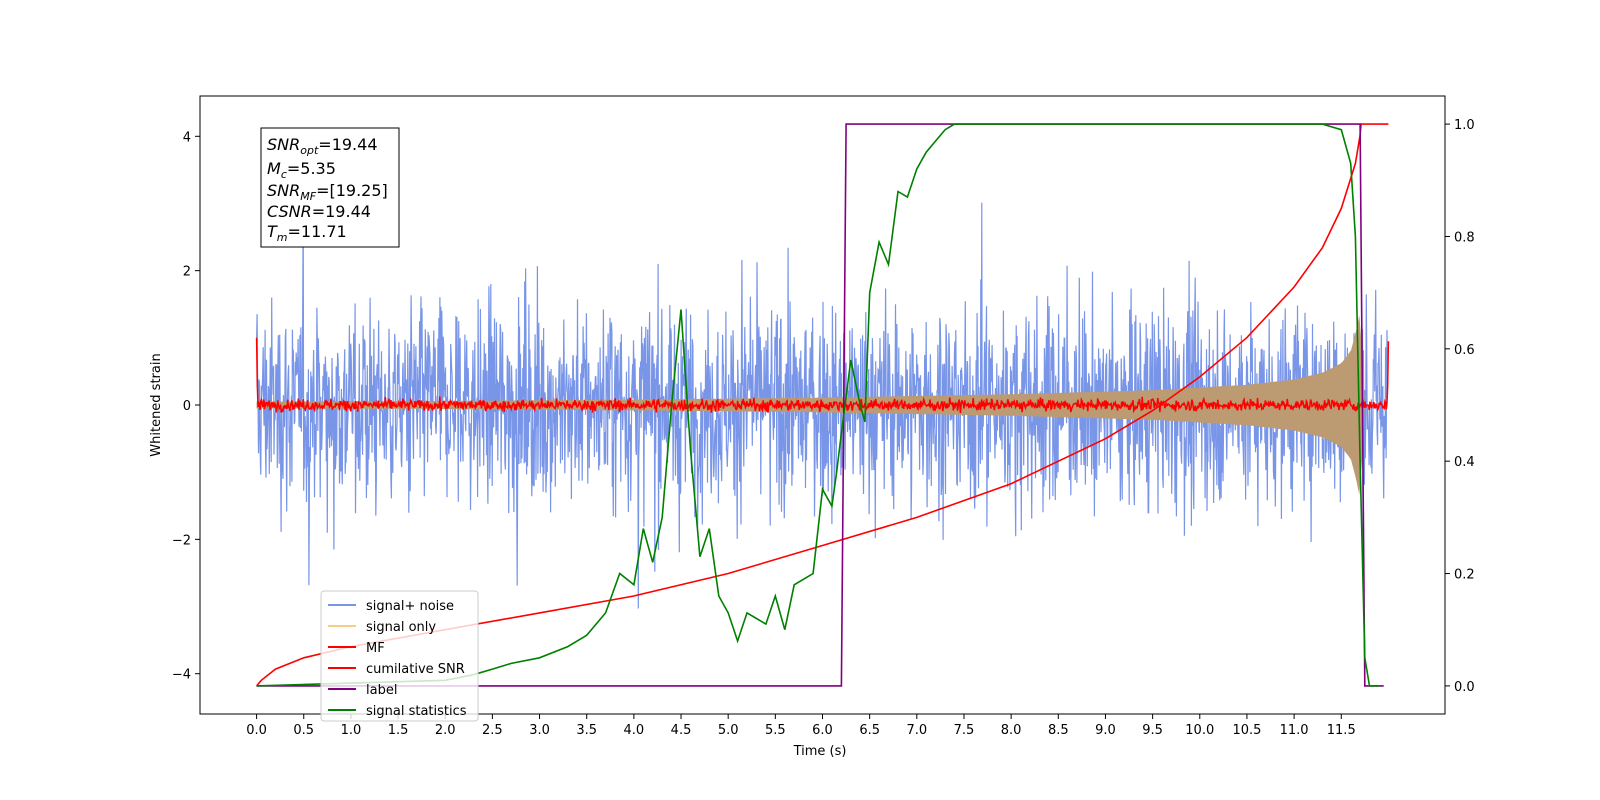 The image size is (1600, 800). I want to click on series-mf, so click(822, 375).